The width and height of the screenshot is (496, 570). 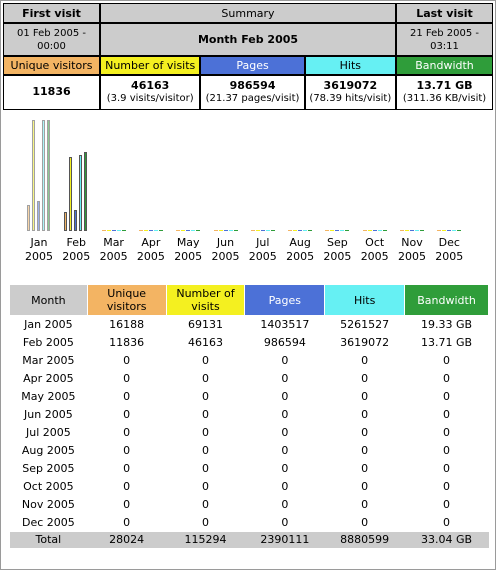 I want to click on value-bandwidth: 13.71 GB (311.36 KB/visit), so click(x=444, y=92).